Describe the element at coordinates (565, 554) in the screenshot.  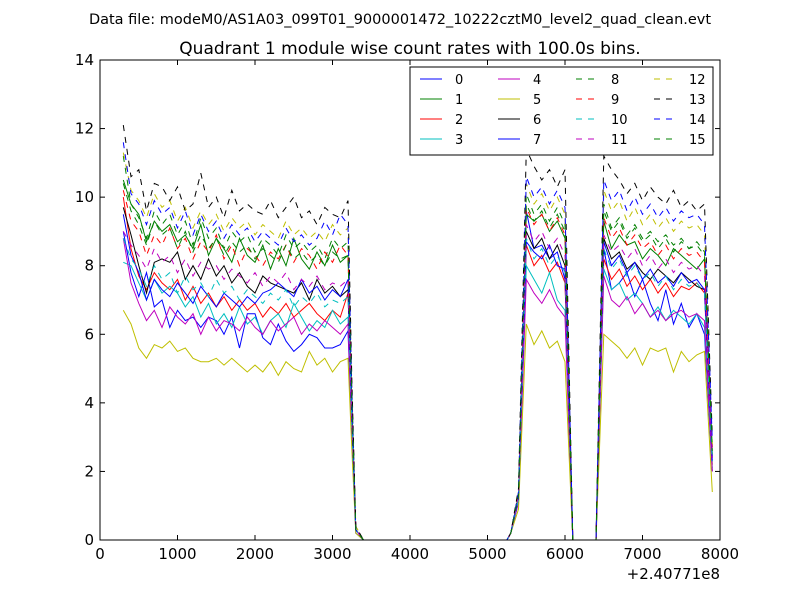
I see `x-tick-label: 6000` at that location.